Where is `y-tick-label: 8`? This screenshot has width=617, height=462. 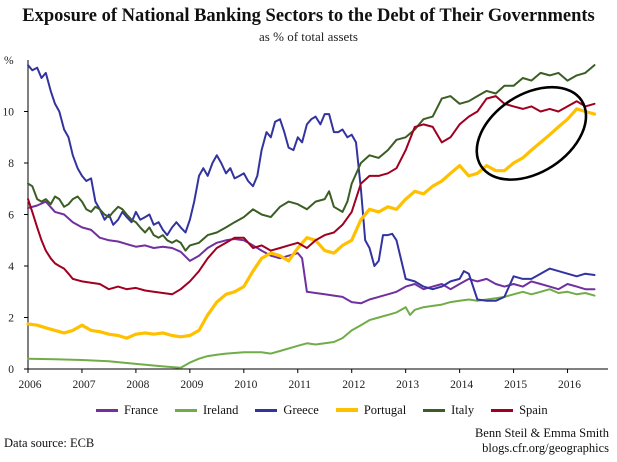
y-tick-label: 8 is located at coordinates (11, 164).